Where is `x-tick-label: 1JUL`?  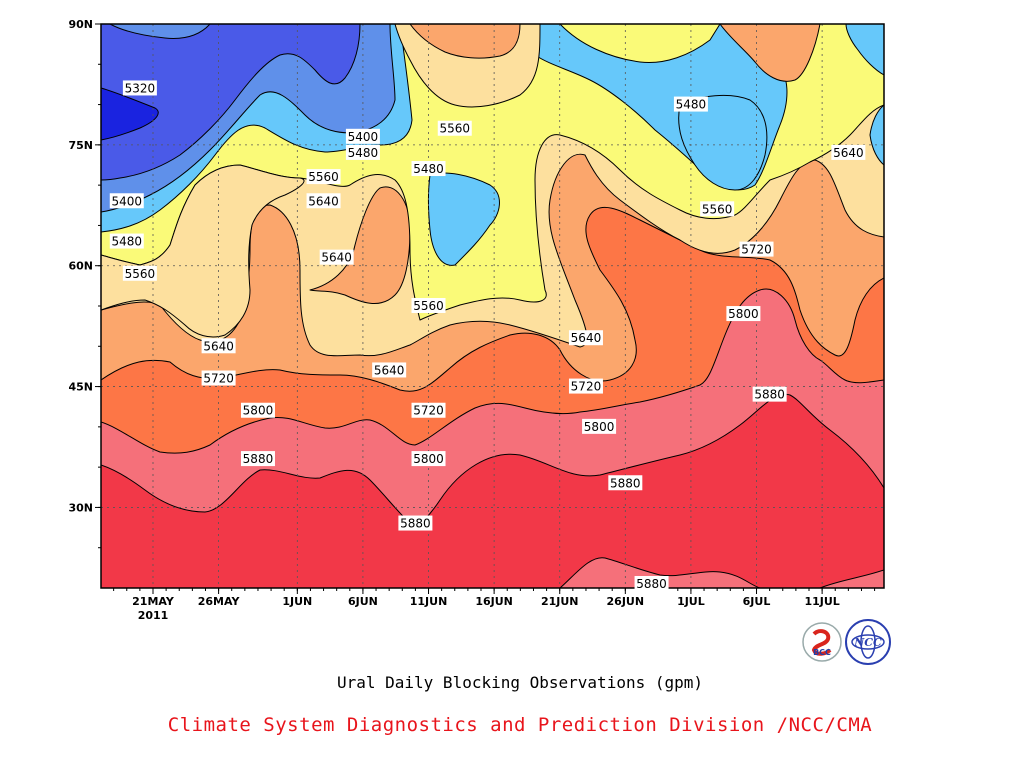
x-tick-label: 1JUL is located at coordinates (691, 601).